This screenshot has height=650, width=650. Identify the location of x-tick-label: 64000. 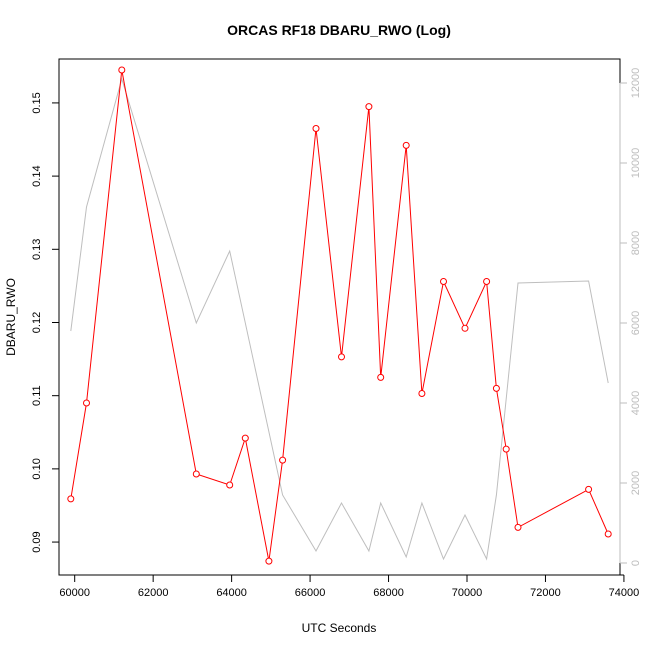
(231, 593).